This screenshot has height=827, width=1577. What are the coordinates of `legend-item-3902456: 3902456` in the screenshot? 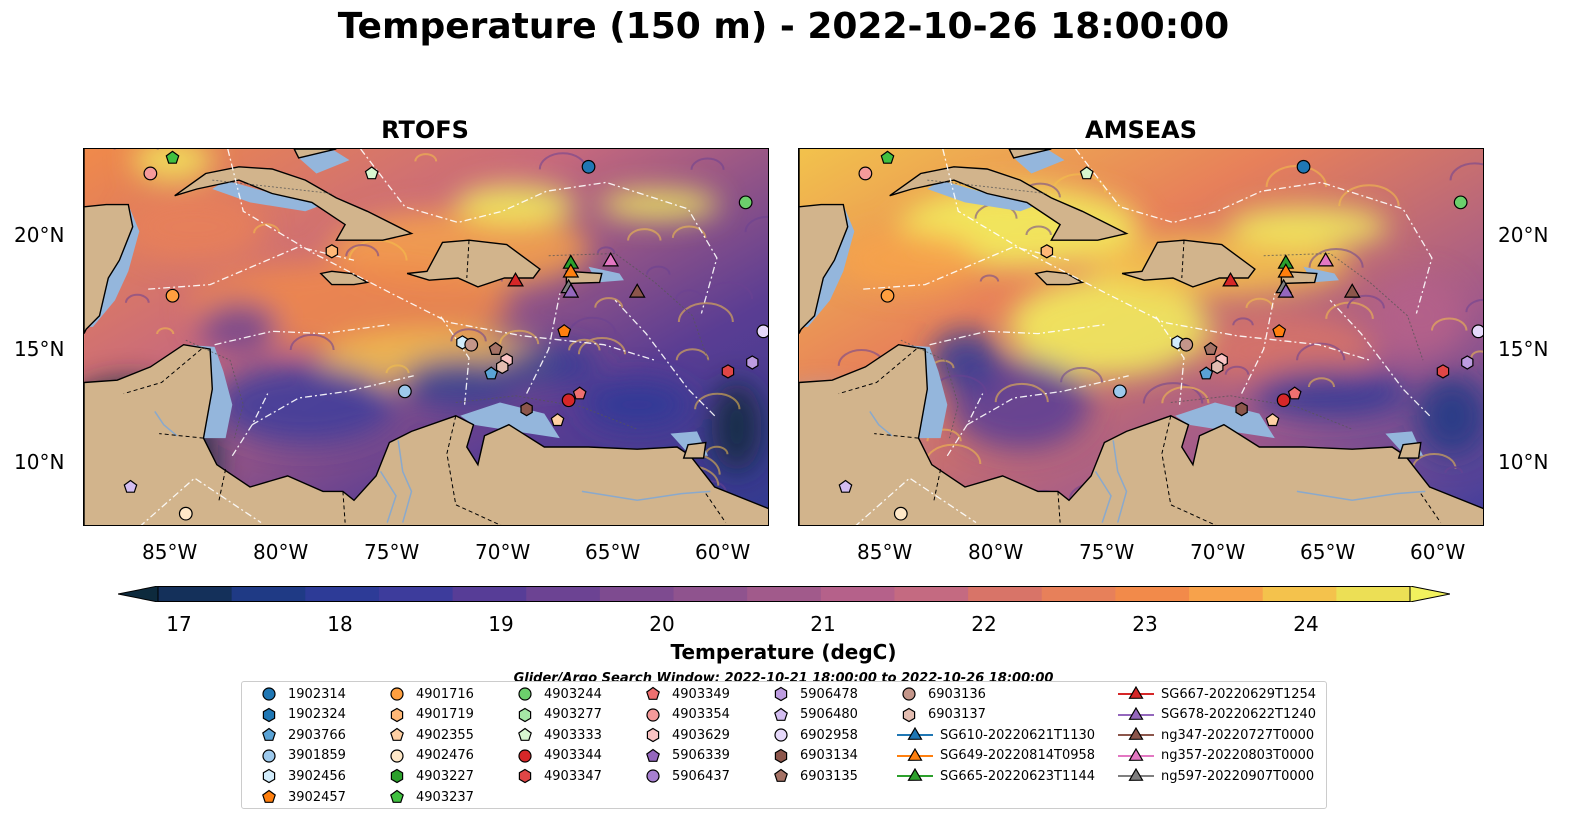 It's located at (301, 776).